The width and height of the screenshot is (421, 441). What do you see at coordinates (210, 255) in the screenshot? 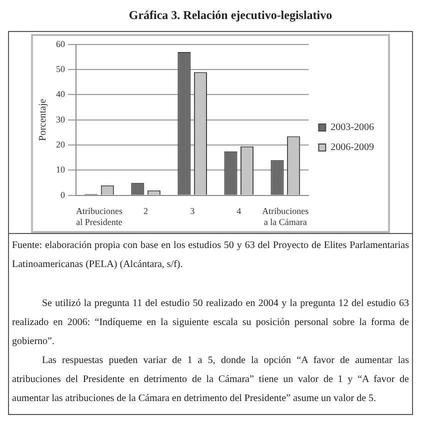
I see `source-note: Fuente: elaboración propia con base en los estudios 50 y 63 del Proyecto de Elites Parlamentarias Latinoamericanas (PELA) (Alcántara, s/f).` at bounding box center [210, 255].